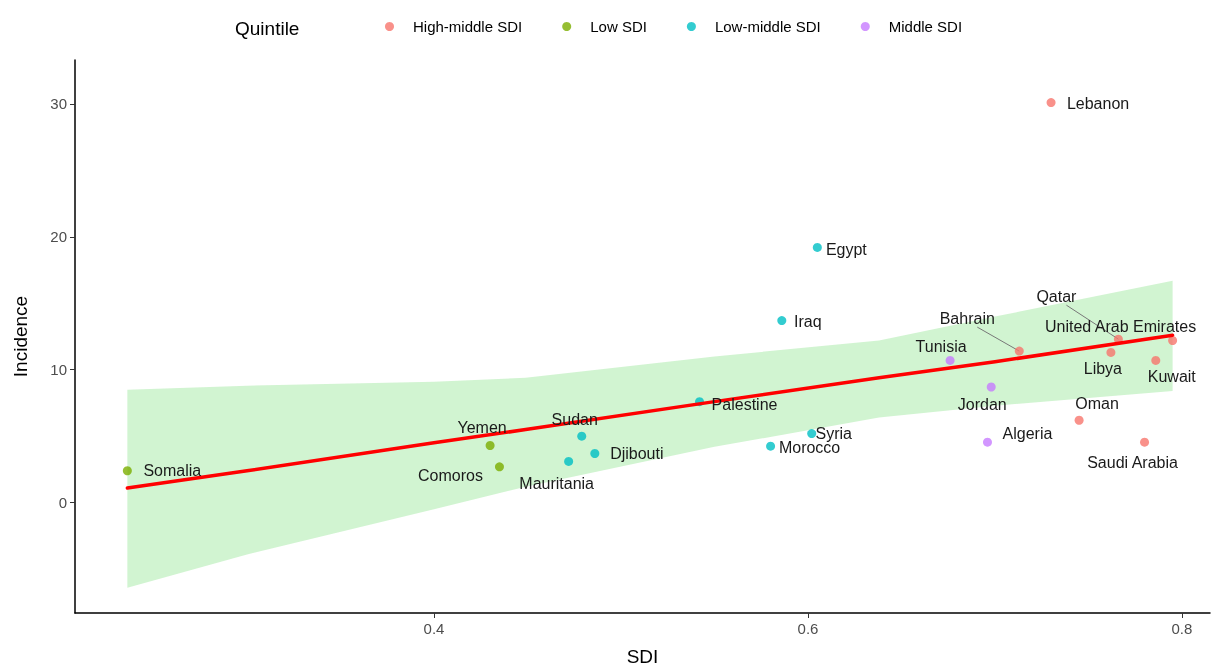 This screenshot has height=671, width=1225. I want to click on annotation: Oman, so click(1097, 403).